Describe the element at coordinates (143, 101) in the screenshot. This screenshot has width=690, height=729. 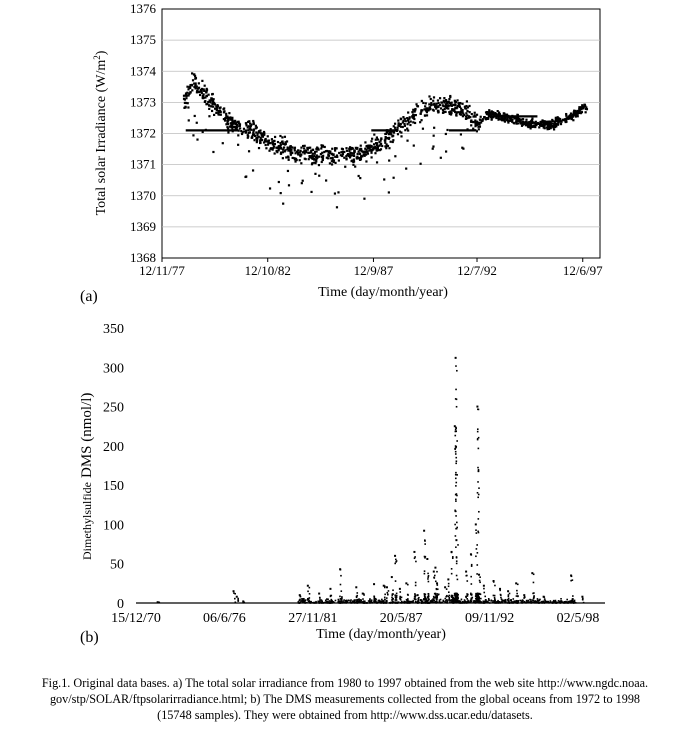
I see `y-tick-label: 1373` at that location.